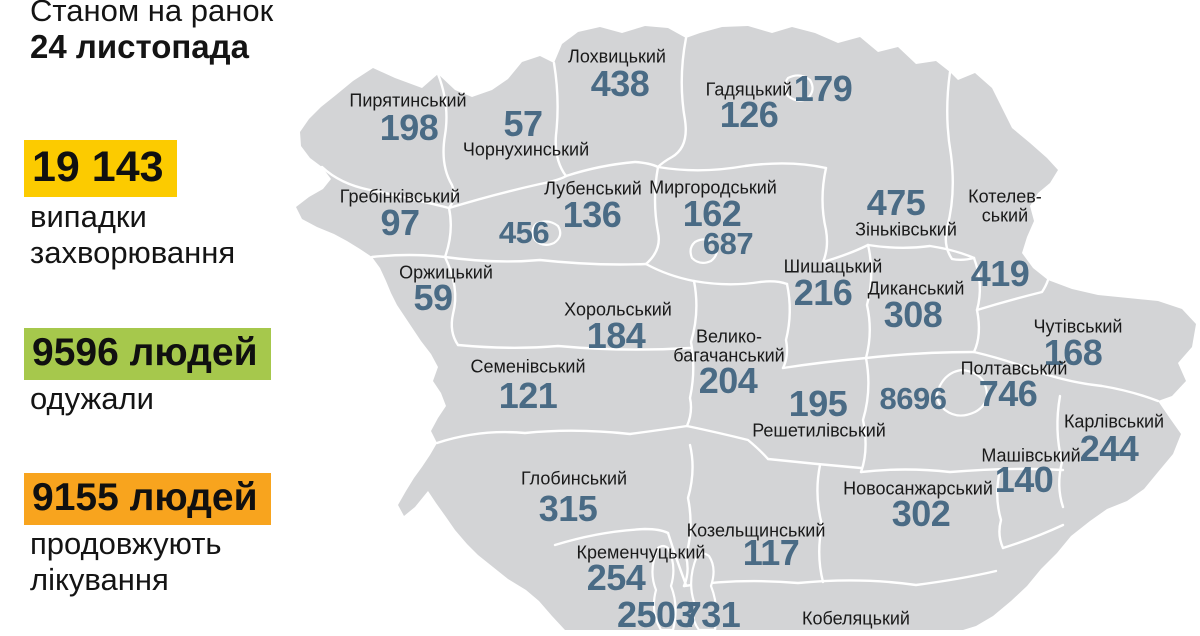 The height and width of the screenshot is (636, 1200). What do you see at coordinates (704, 591) in the screenshot?
I see `city-enclave-kremenchuk-east` at bounding box center [704, 591].